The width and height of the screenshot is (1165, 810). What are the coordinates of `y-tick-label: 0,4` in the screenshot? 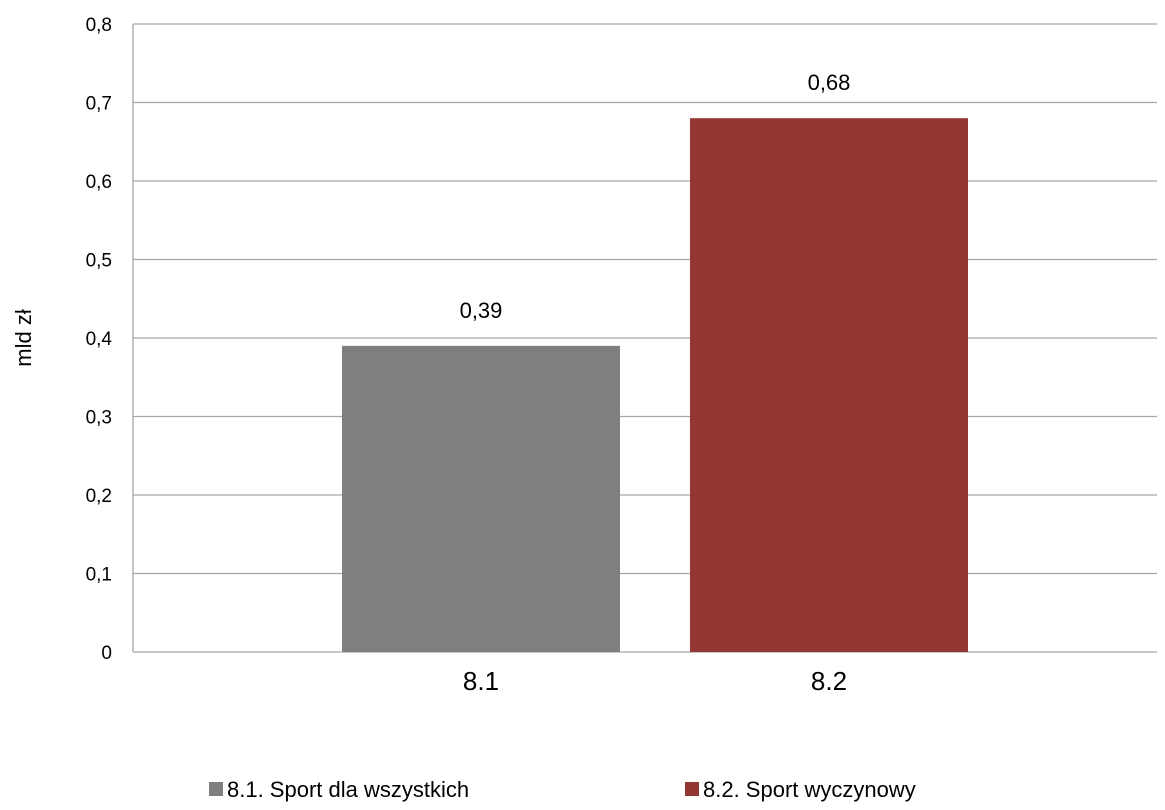 It's located at (99, 339).